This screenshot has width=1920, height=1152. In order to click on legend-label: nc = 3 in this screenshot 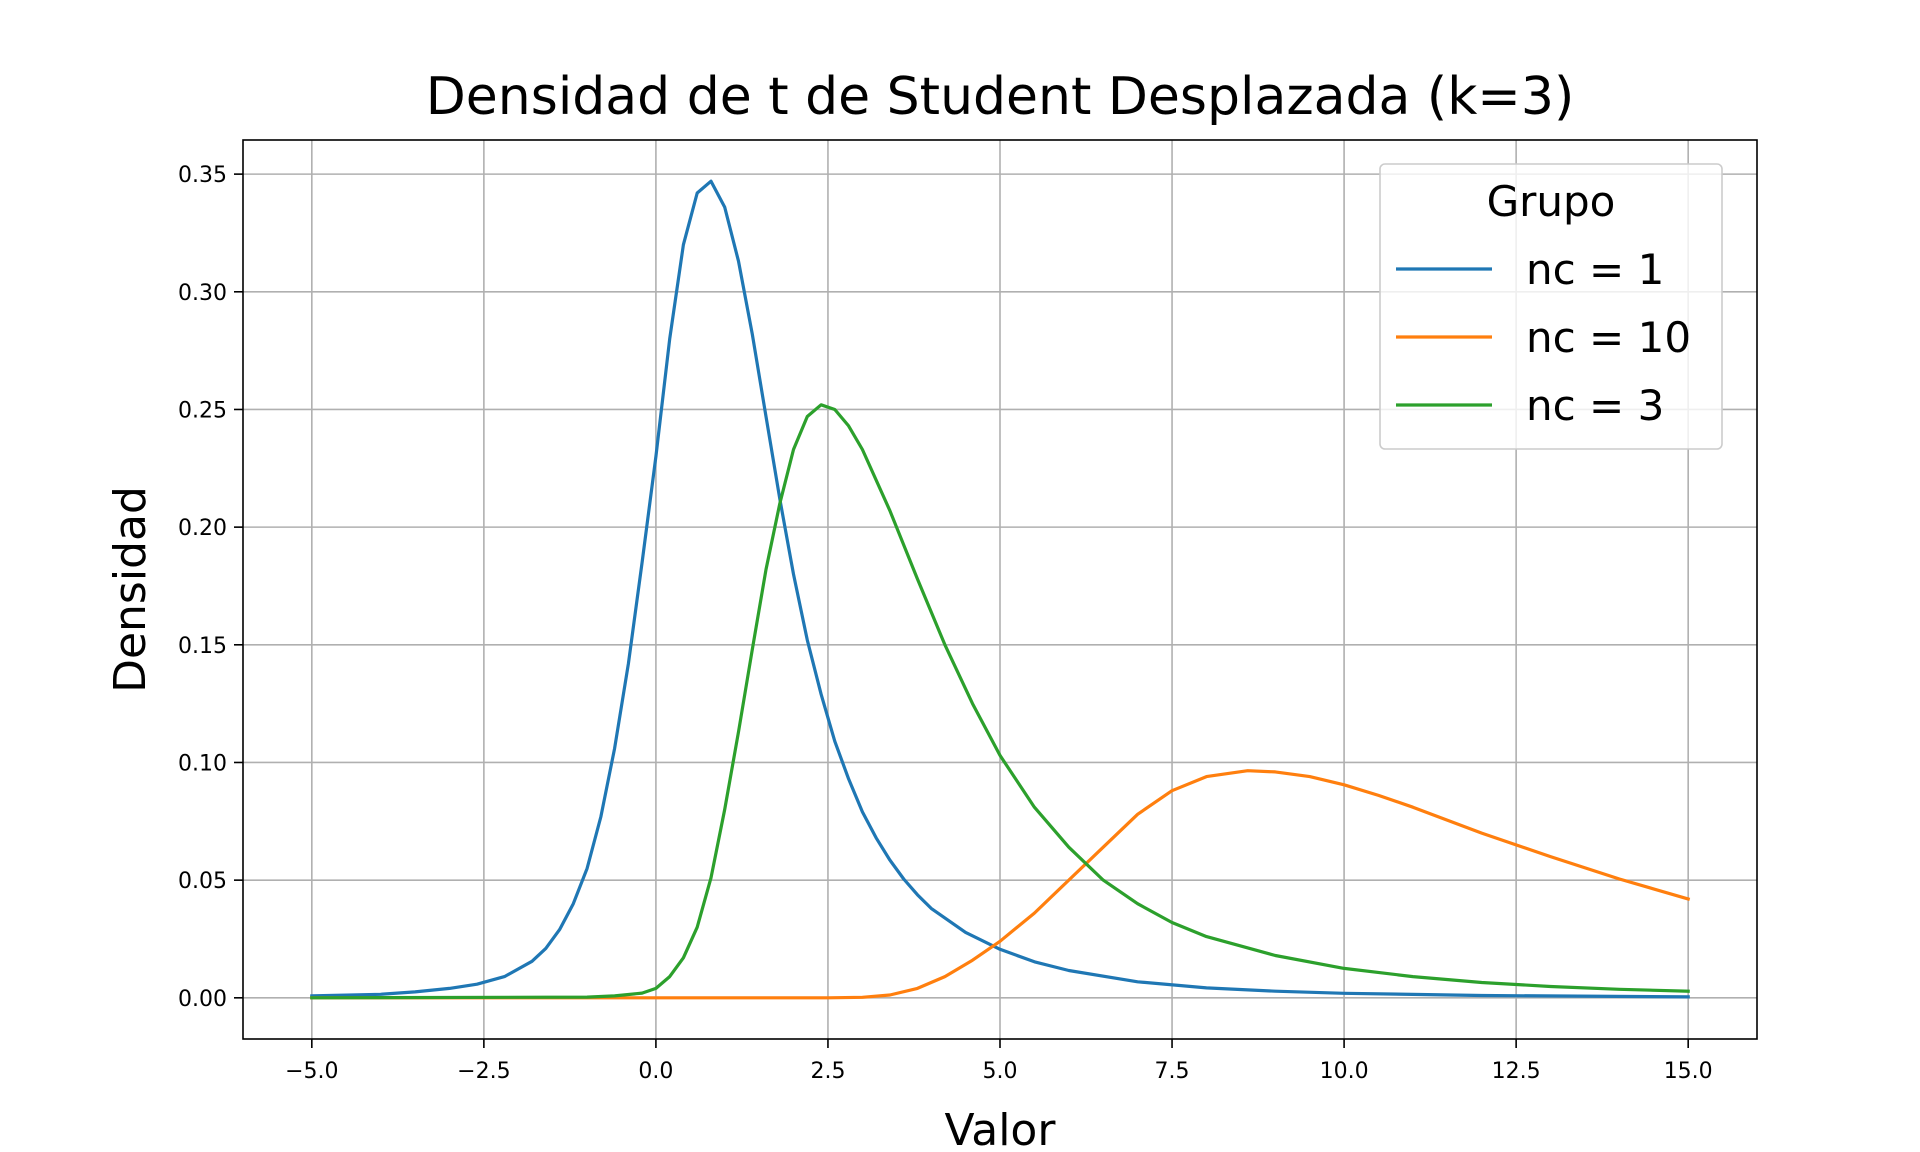, I will do `click(1595, 405)`.